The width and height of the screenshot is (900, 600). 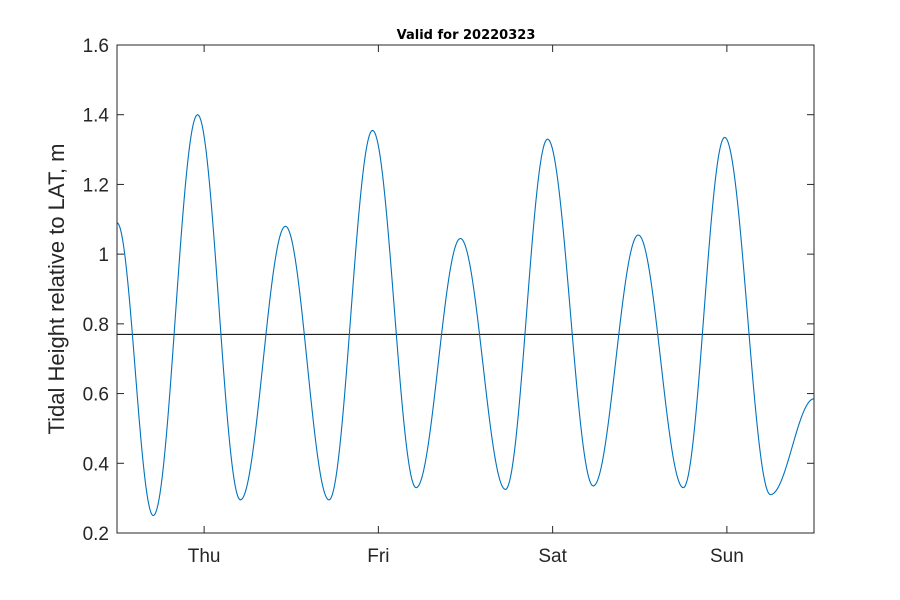 I want to click on y-tick-label: 1.6, so click(x=96, y=46).